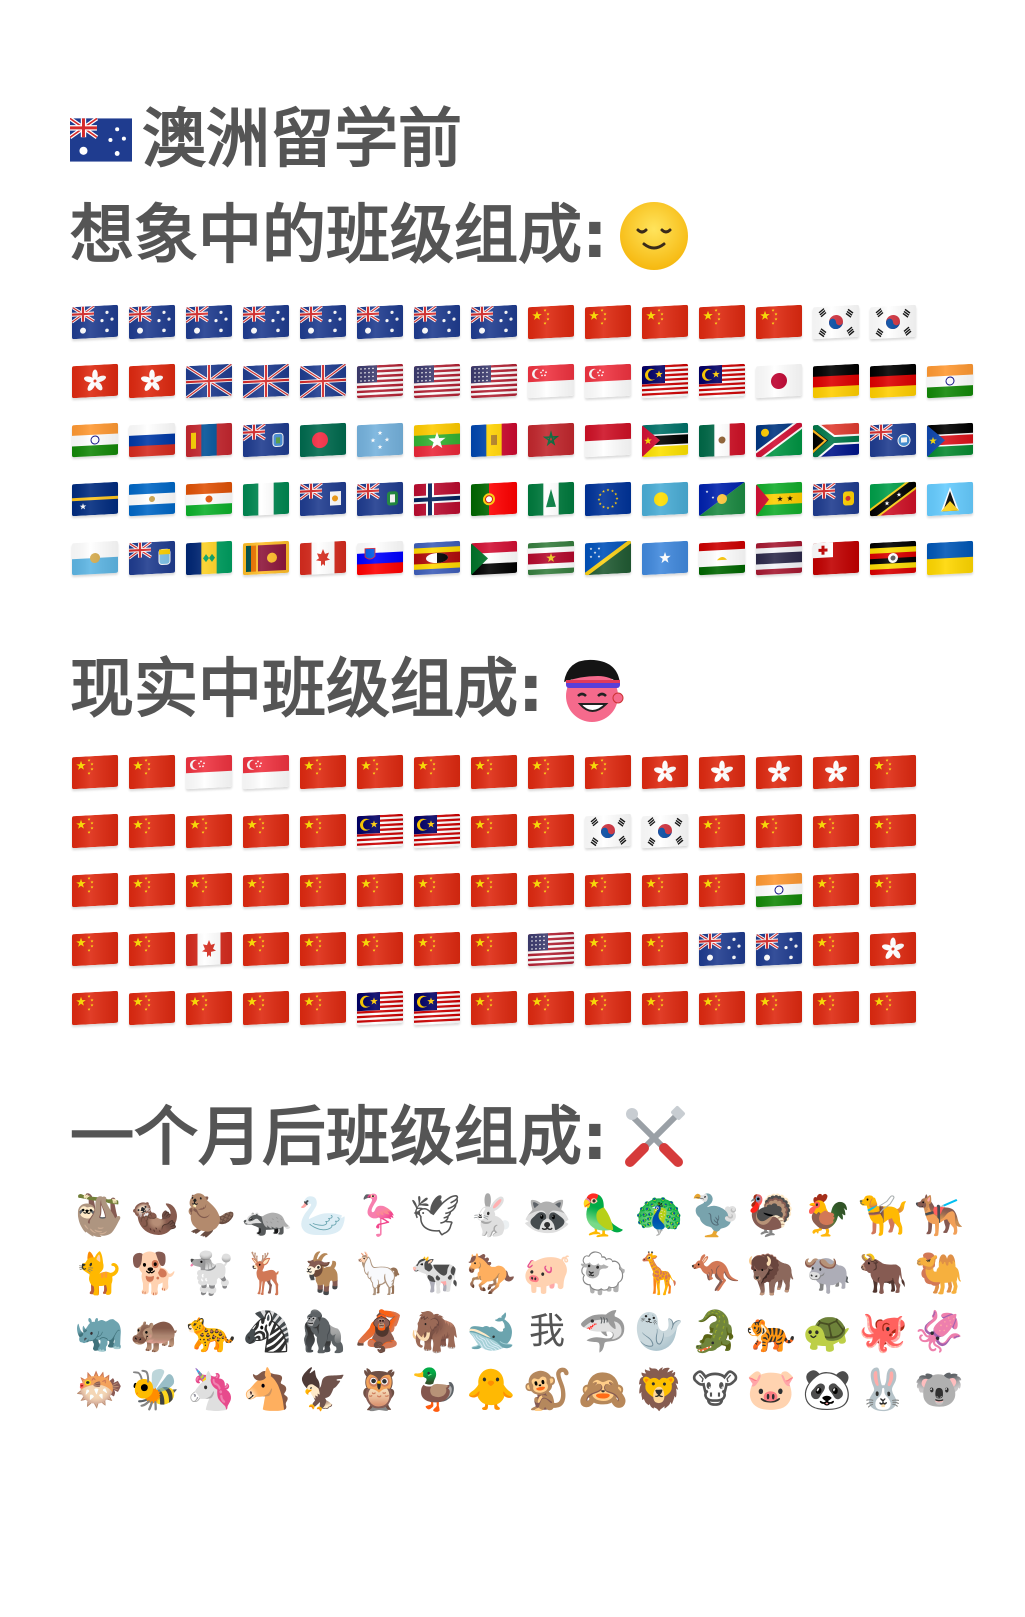 This screenshot has height=1617, width=1025. Describe the element at coordinates (323, 381) in the screenshot. I see `gb-flag-icon` at that location.